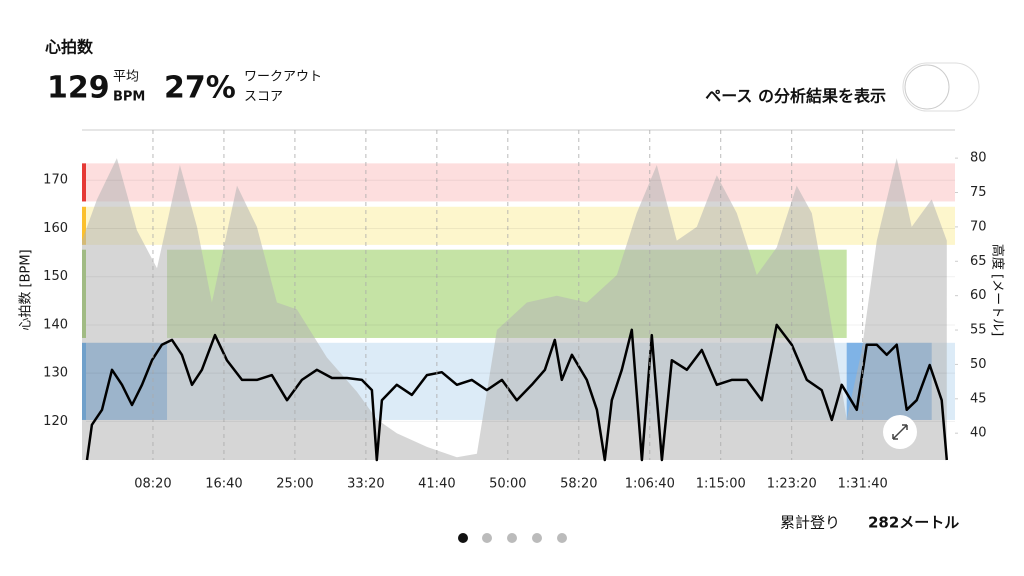 Image resolution: width=1024 pixels, height=576 pixels. What do you see at coordinates (69, 47) in the screenshot?
I see `title: 心拍数` at bounding box center [69, 47].